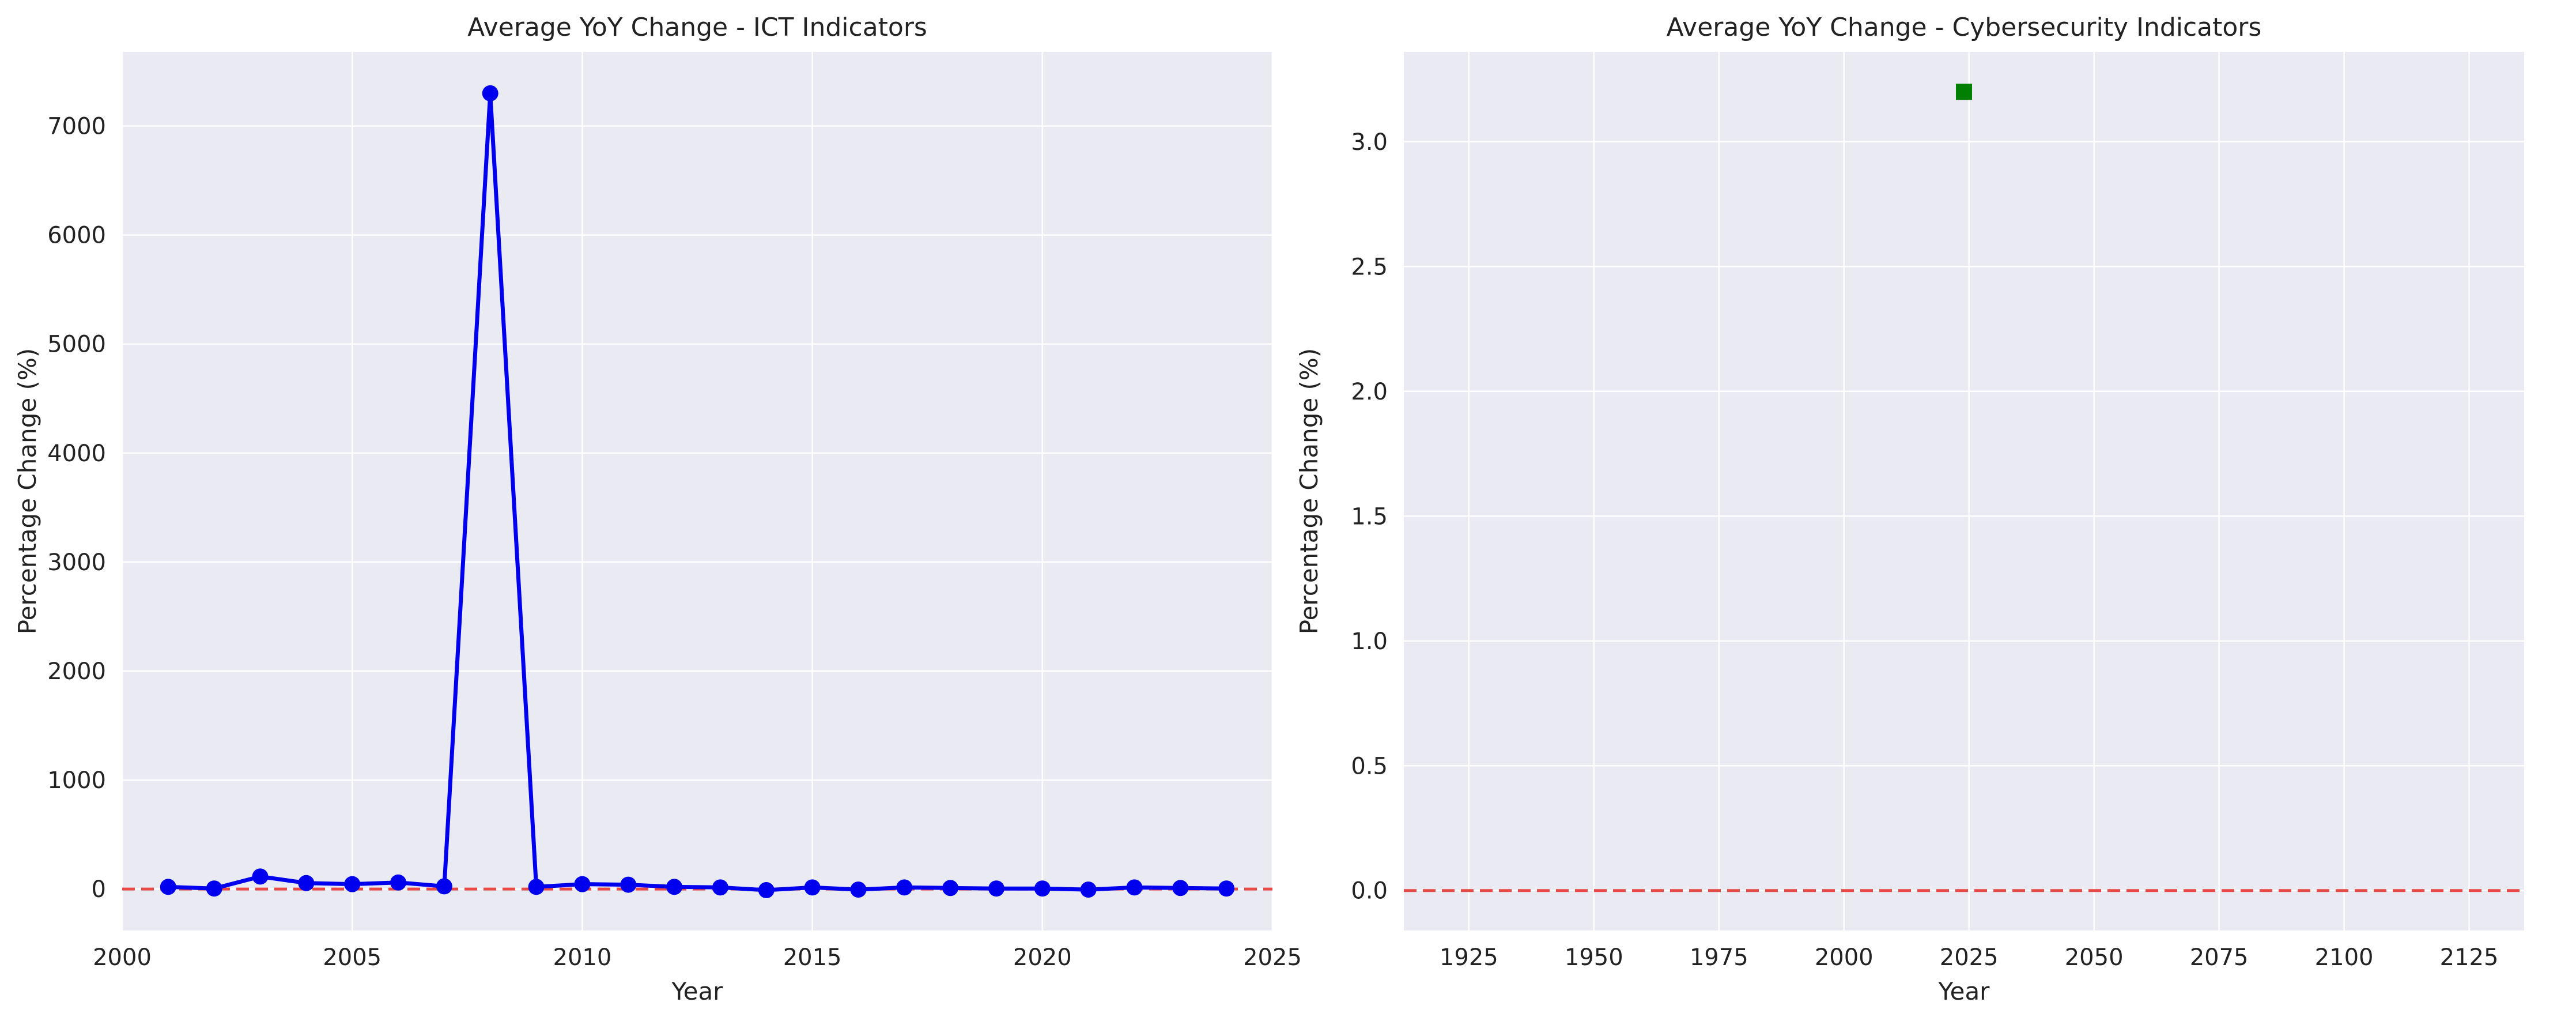  Describe the element at coordinates (2094, 957) in the screenshot. I see `x-tick-label: 2050` at that location.